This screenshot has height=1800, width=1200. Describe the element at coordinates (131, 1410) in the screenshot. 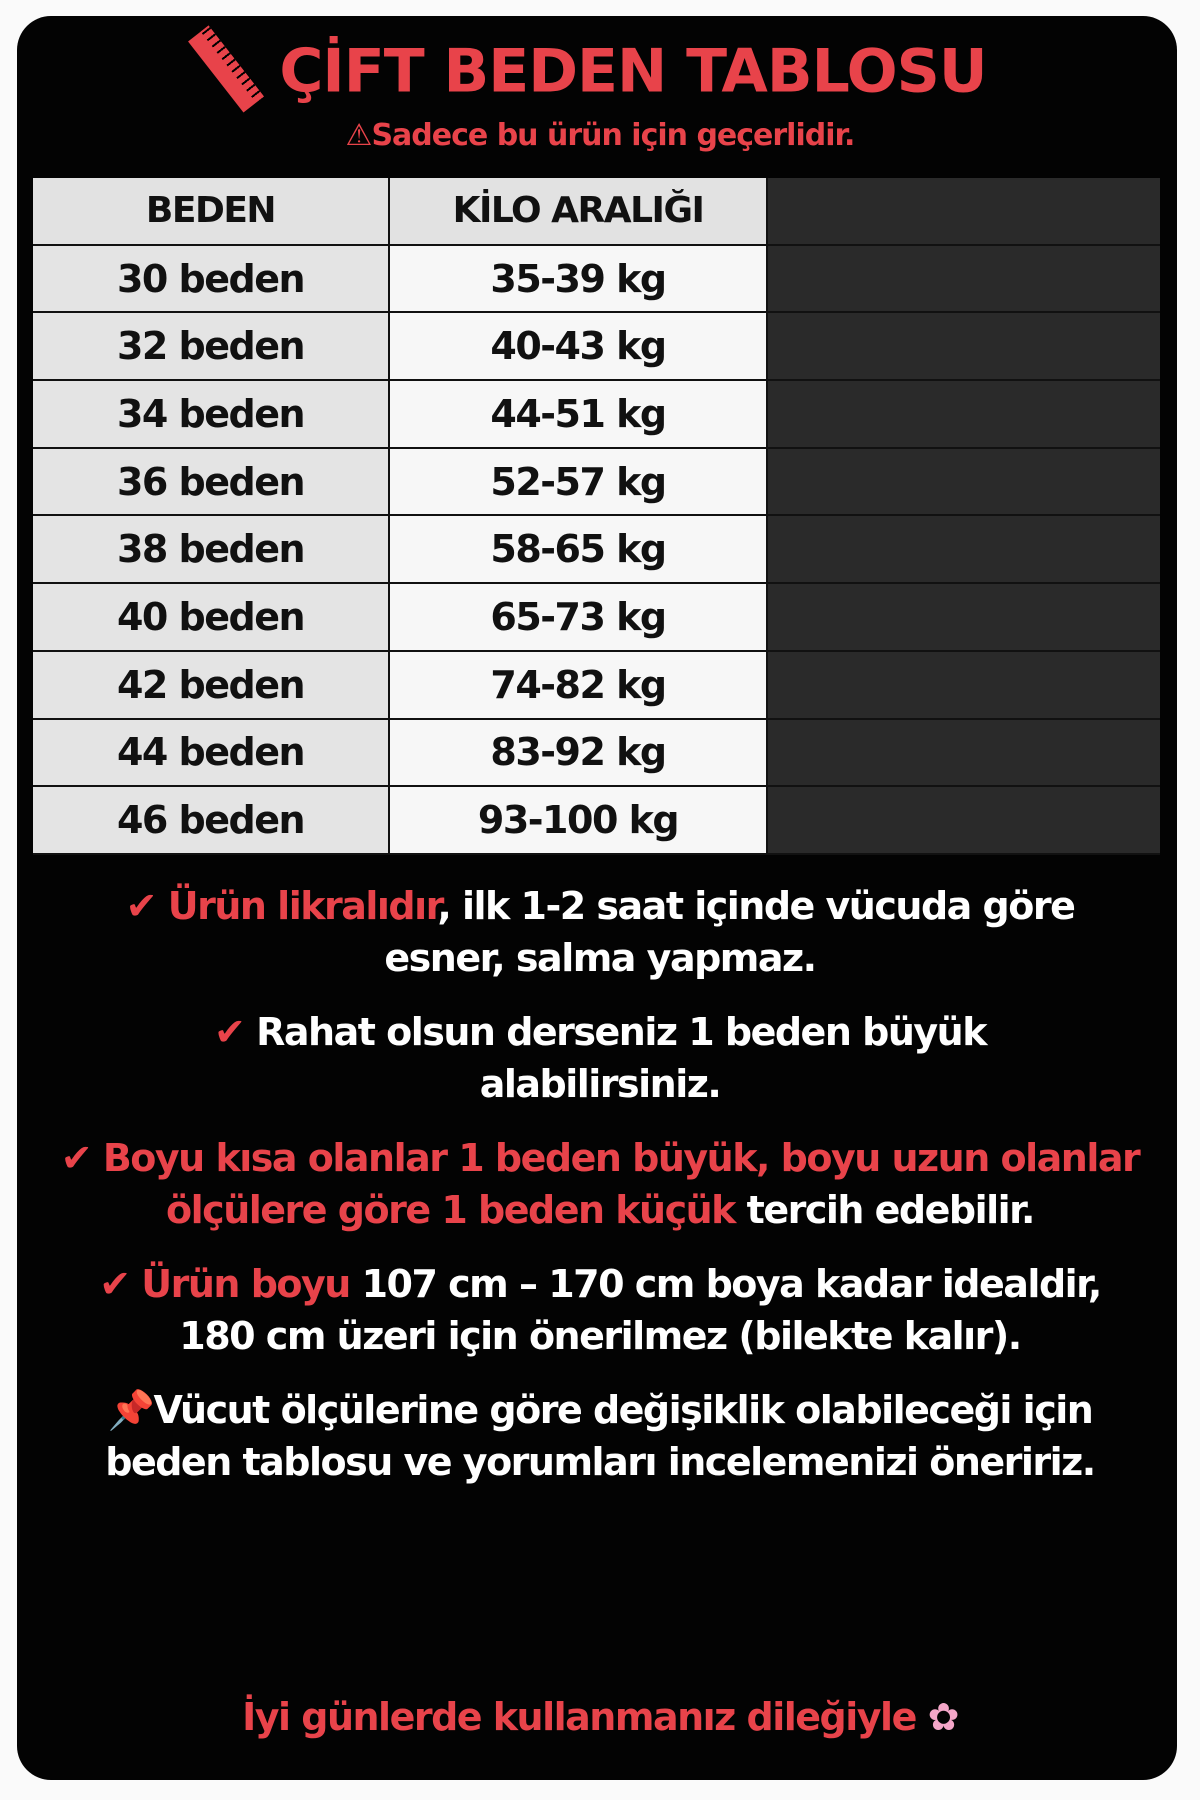

I see `pushpin-icon: 📌` at that location.